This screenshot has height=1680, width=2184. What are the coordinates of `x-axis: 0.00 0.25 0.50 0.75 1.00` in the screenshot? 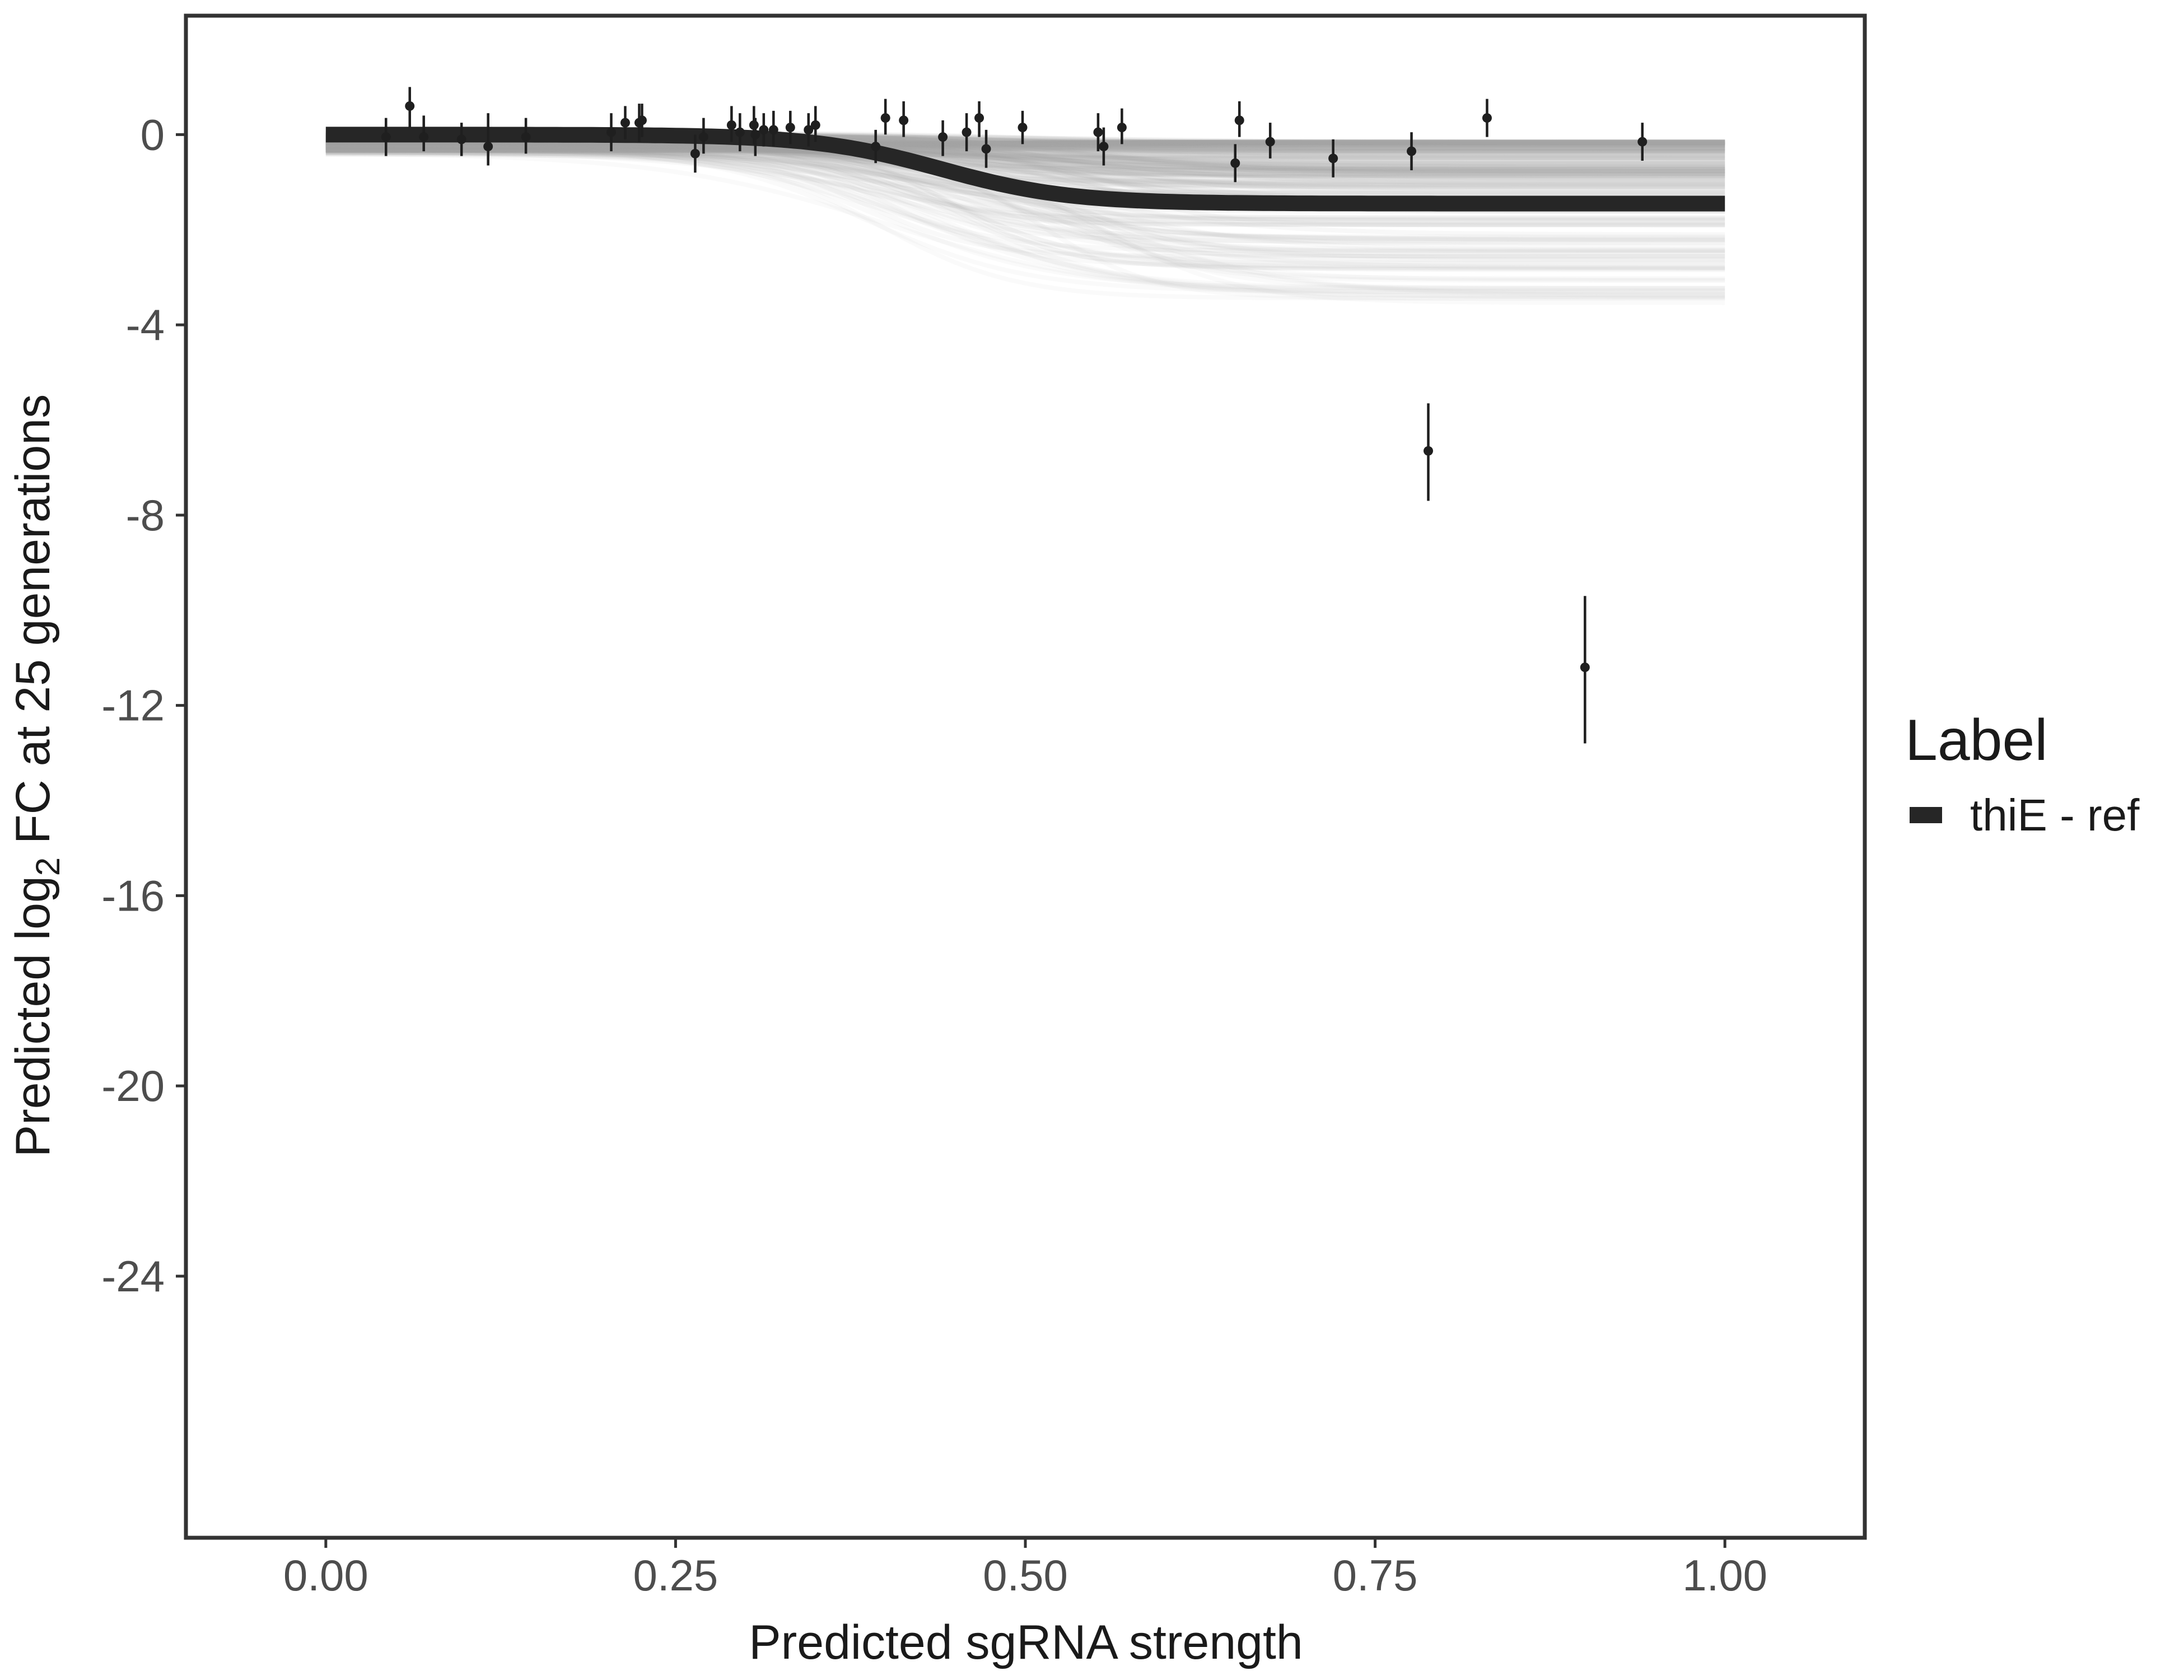 It's located at (1025, 1569).